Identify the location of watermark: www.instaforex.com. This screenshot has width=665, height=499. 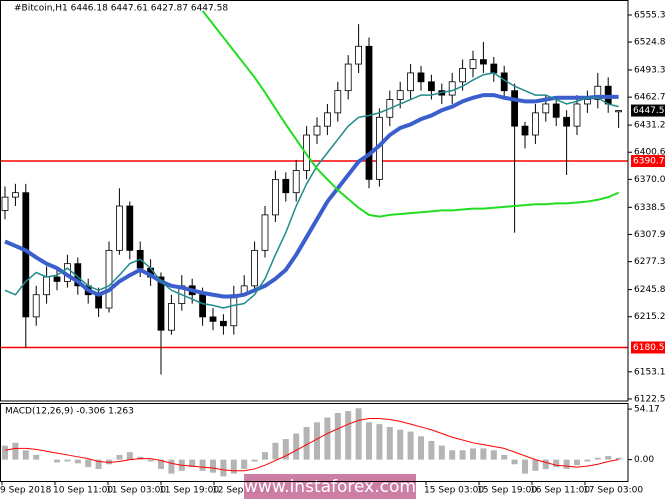
(330, 487).